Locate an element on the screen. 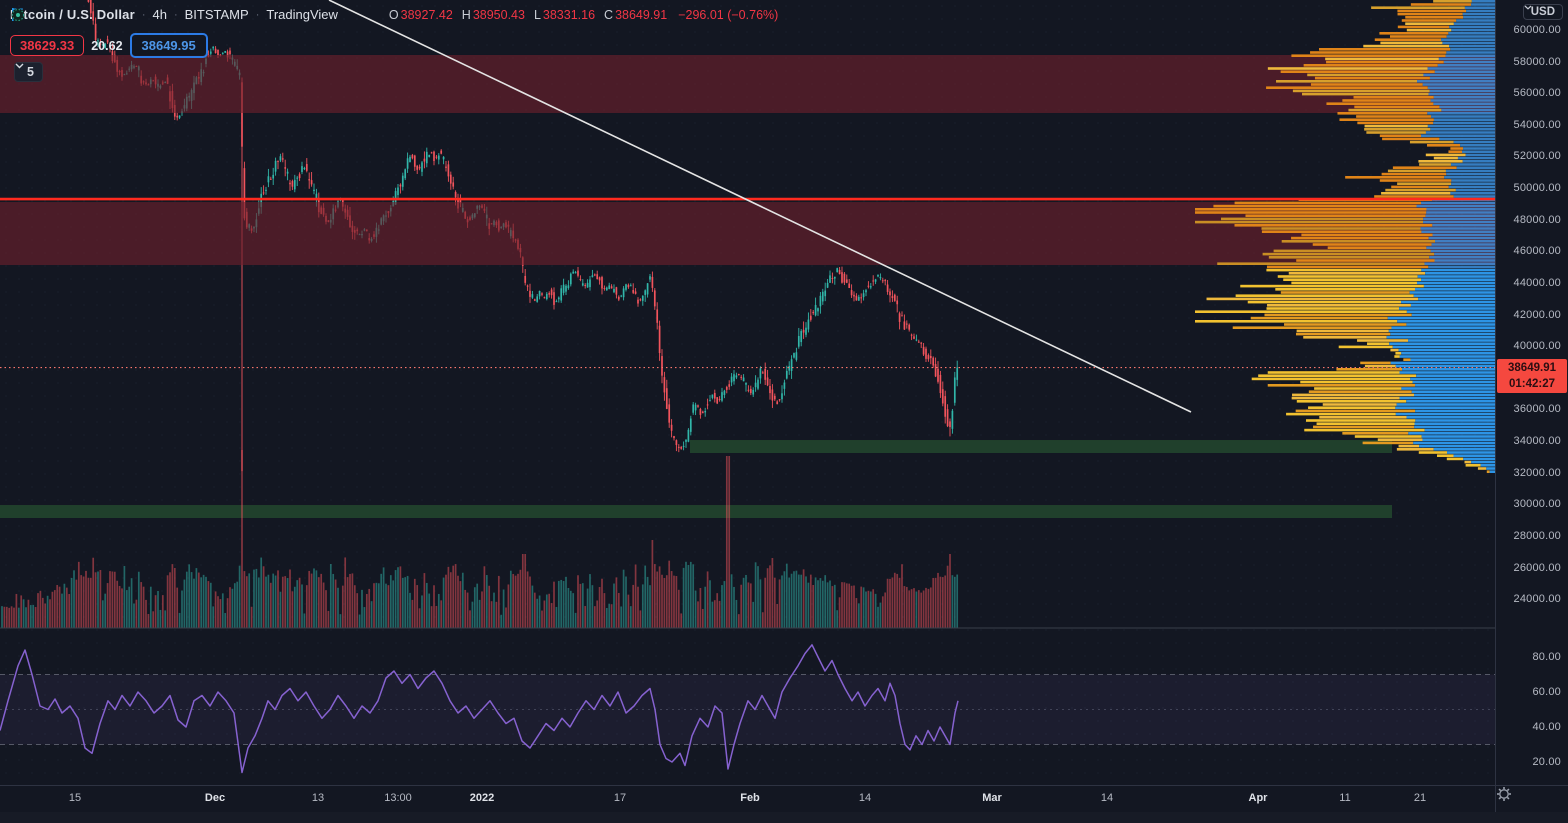 This screenshot has height=823, width=1568. indicators-collapse-button: 5 is located at coordinates (28, 72).